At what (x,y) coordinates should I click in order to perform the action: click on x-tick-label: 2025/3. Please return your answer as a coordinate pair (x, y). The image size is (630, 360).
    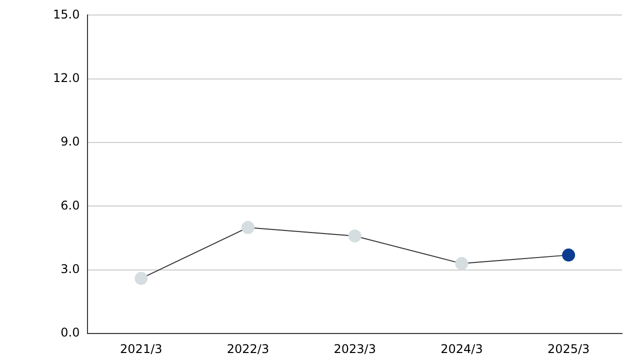
    Looking at the image, I should click on (568, 349).